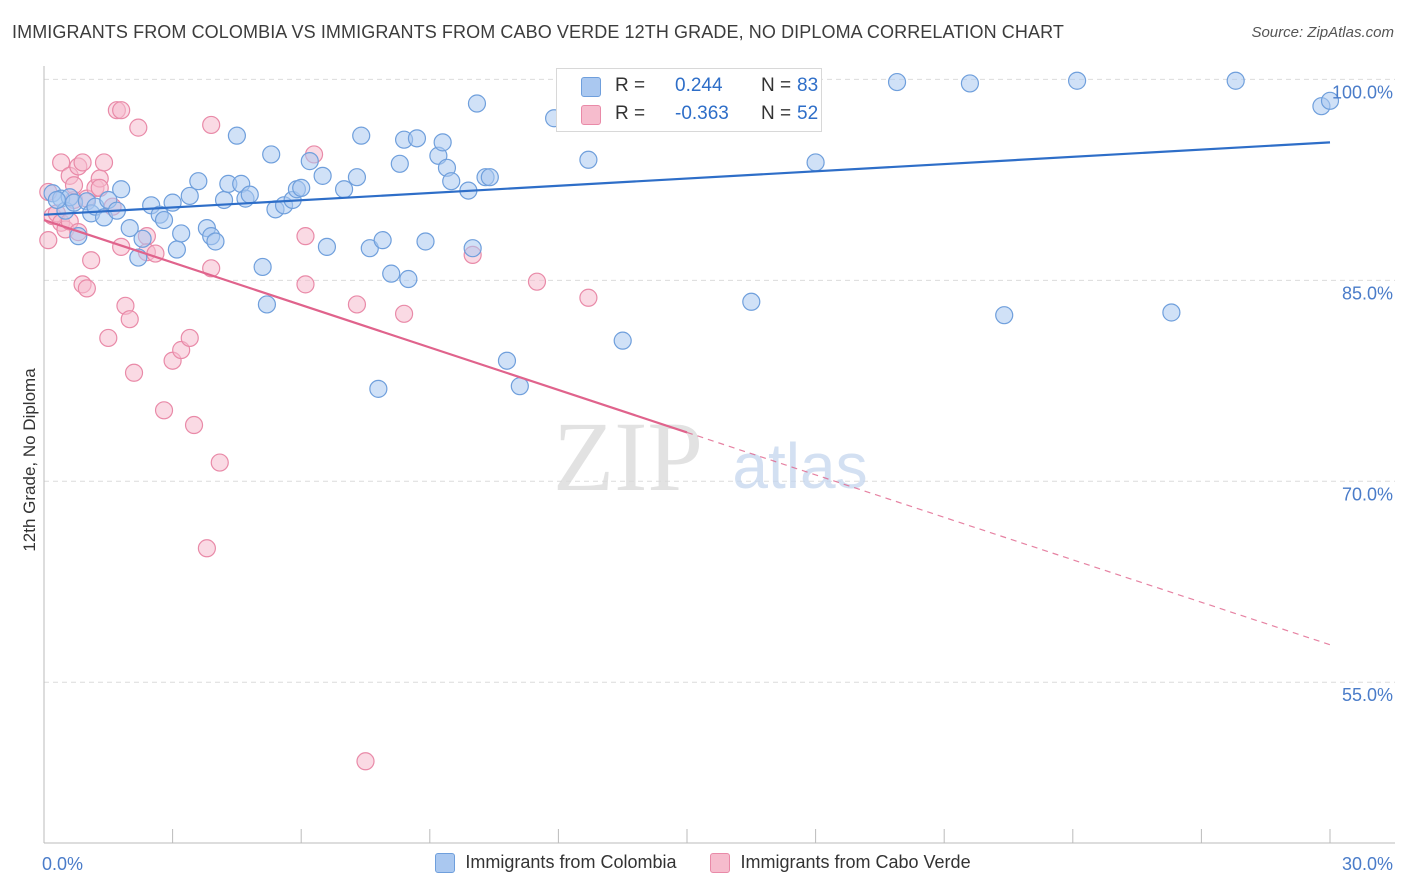 This screenshot has width=1406, height=892. What do you see at coordinates (628, 456) in the screenshot?
I see `watermark-zip: ZIP` at bounding box center [628, 456].